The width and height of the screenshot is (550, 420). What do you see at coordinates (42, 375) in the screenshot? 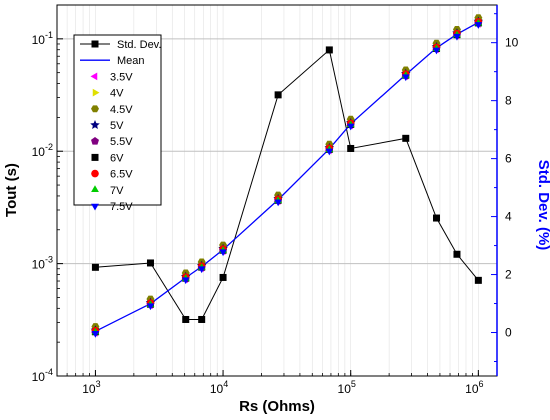
I see `y-left-tick-label: 10⁻⁴` at bounding box center [42, 375].